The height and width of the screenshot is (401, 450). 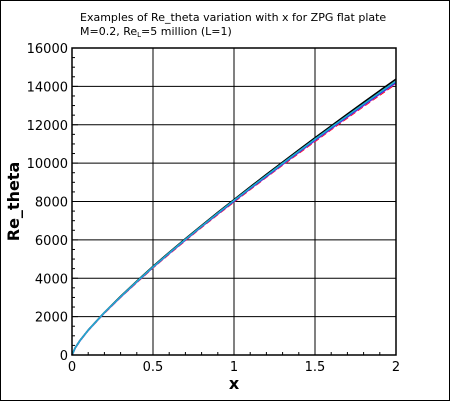 I want to click on chart-title-line-2: M=0.2, ReL=5 million (L=1), so click(x=156, y=32).